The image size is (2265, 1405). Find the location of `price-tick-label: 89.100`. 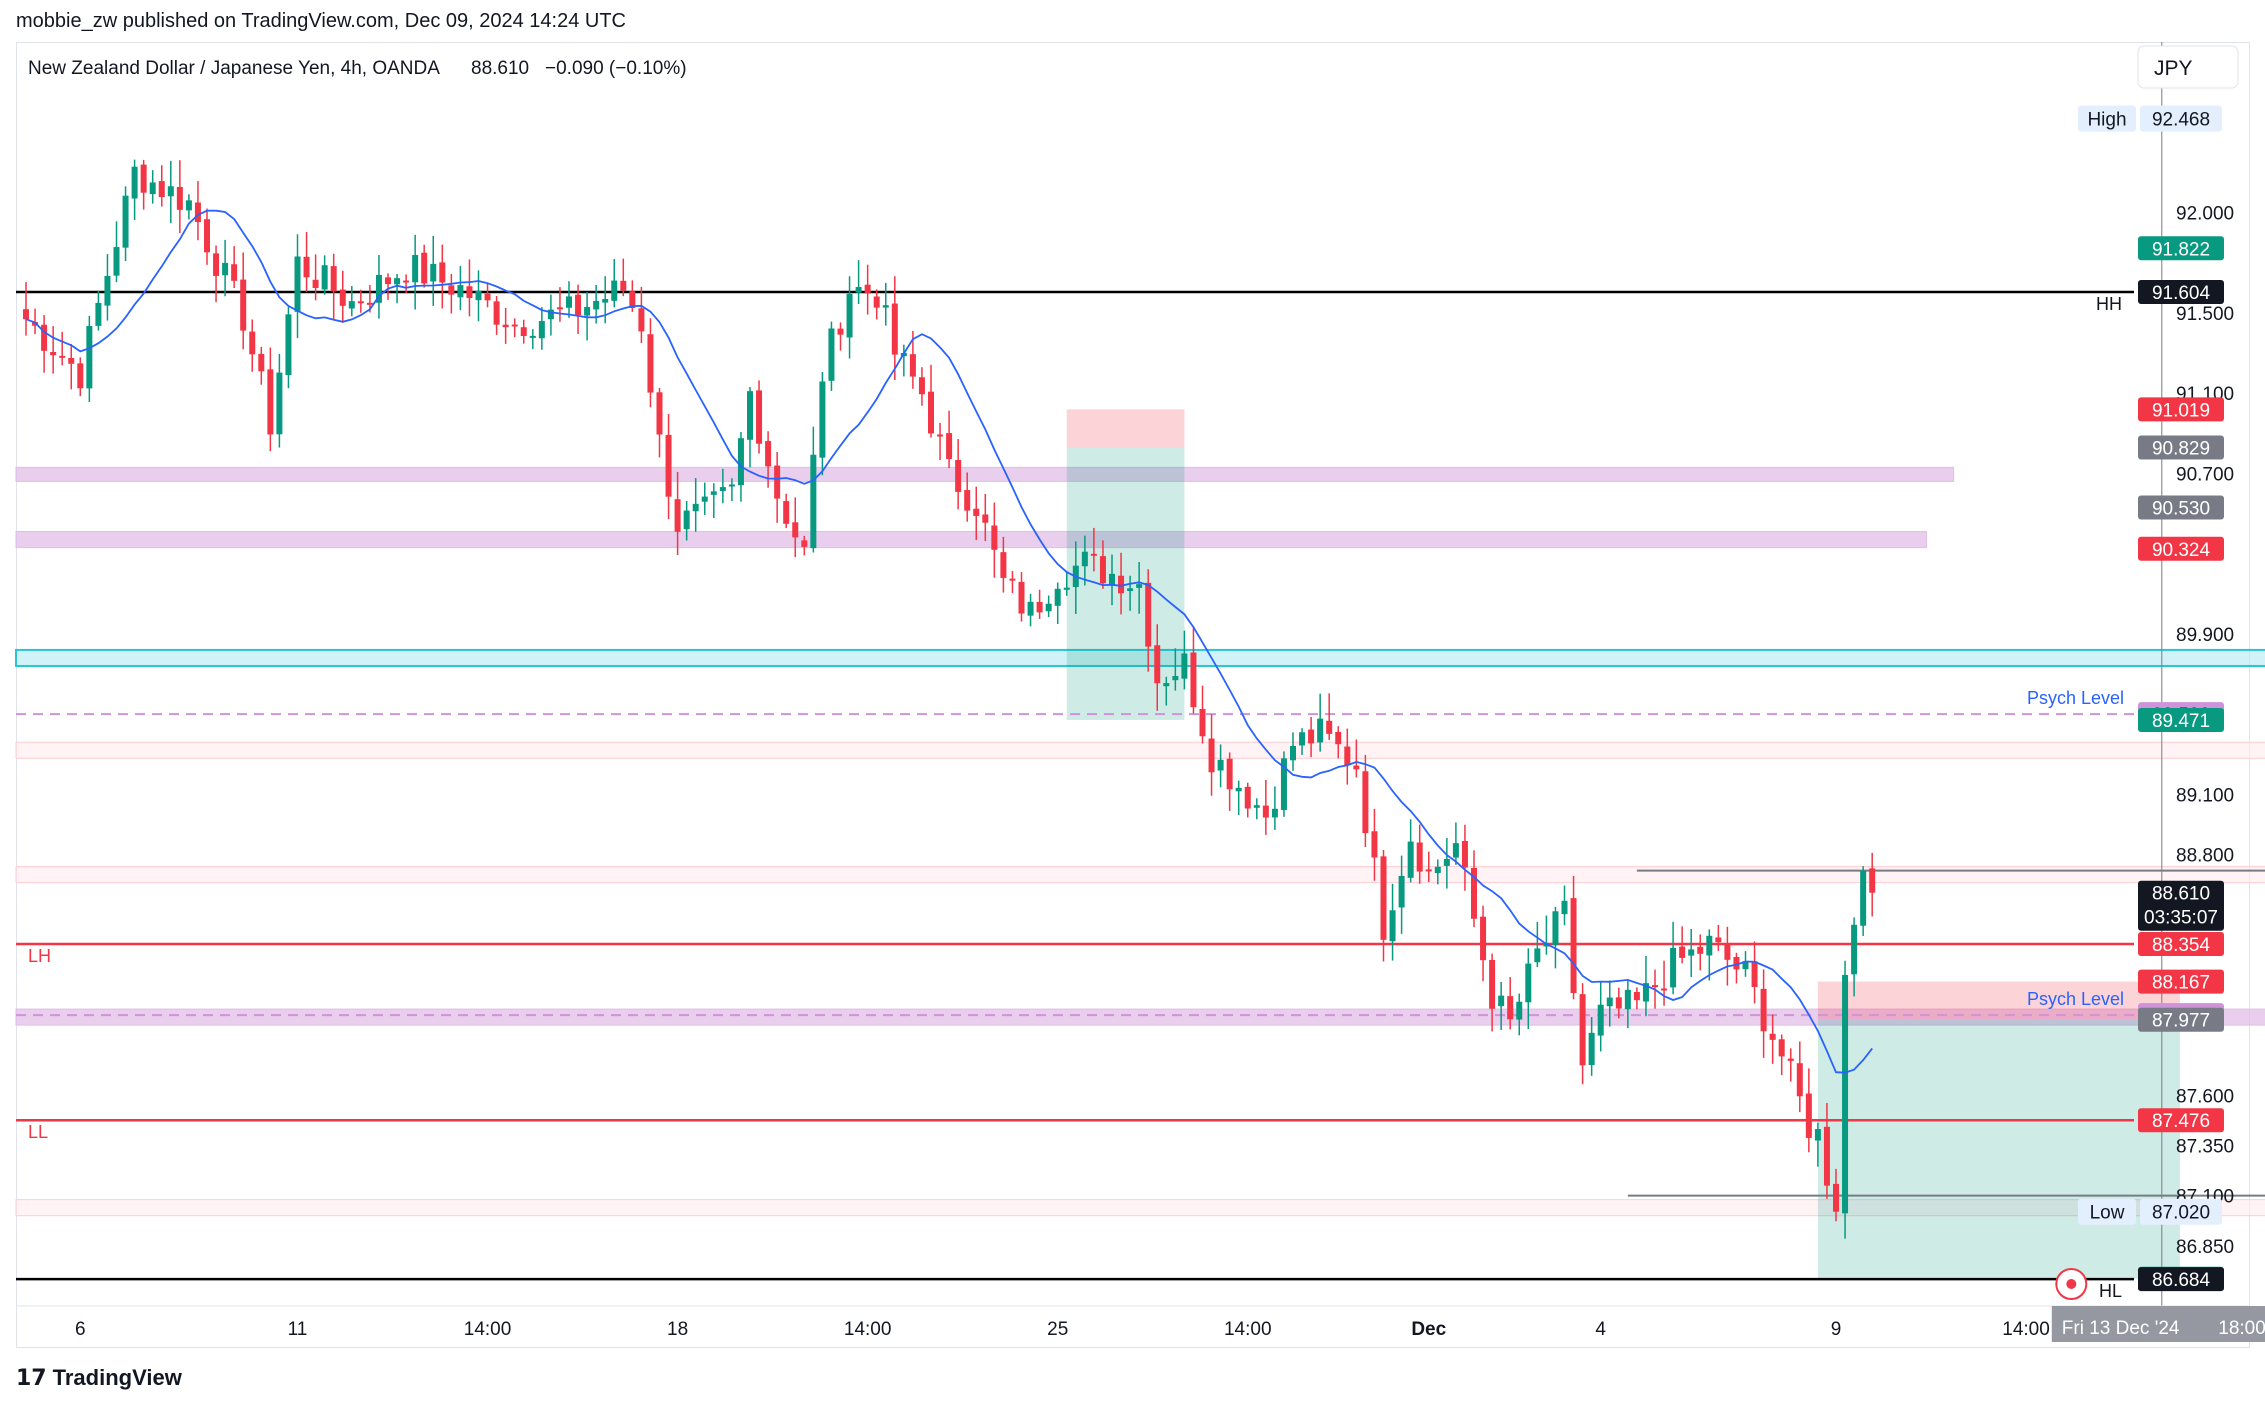

price-tick-label: 89.100 is located at coordinates (2205, 795).